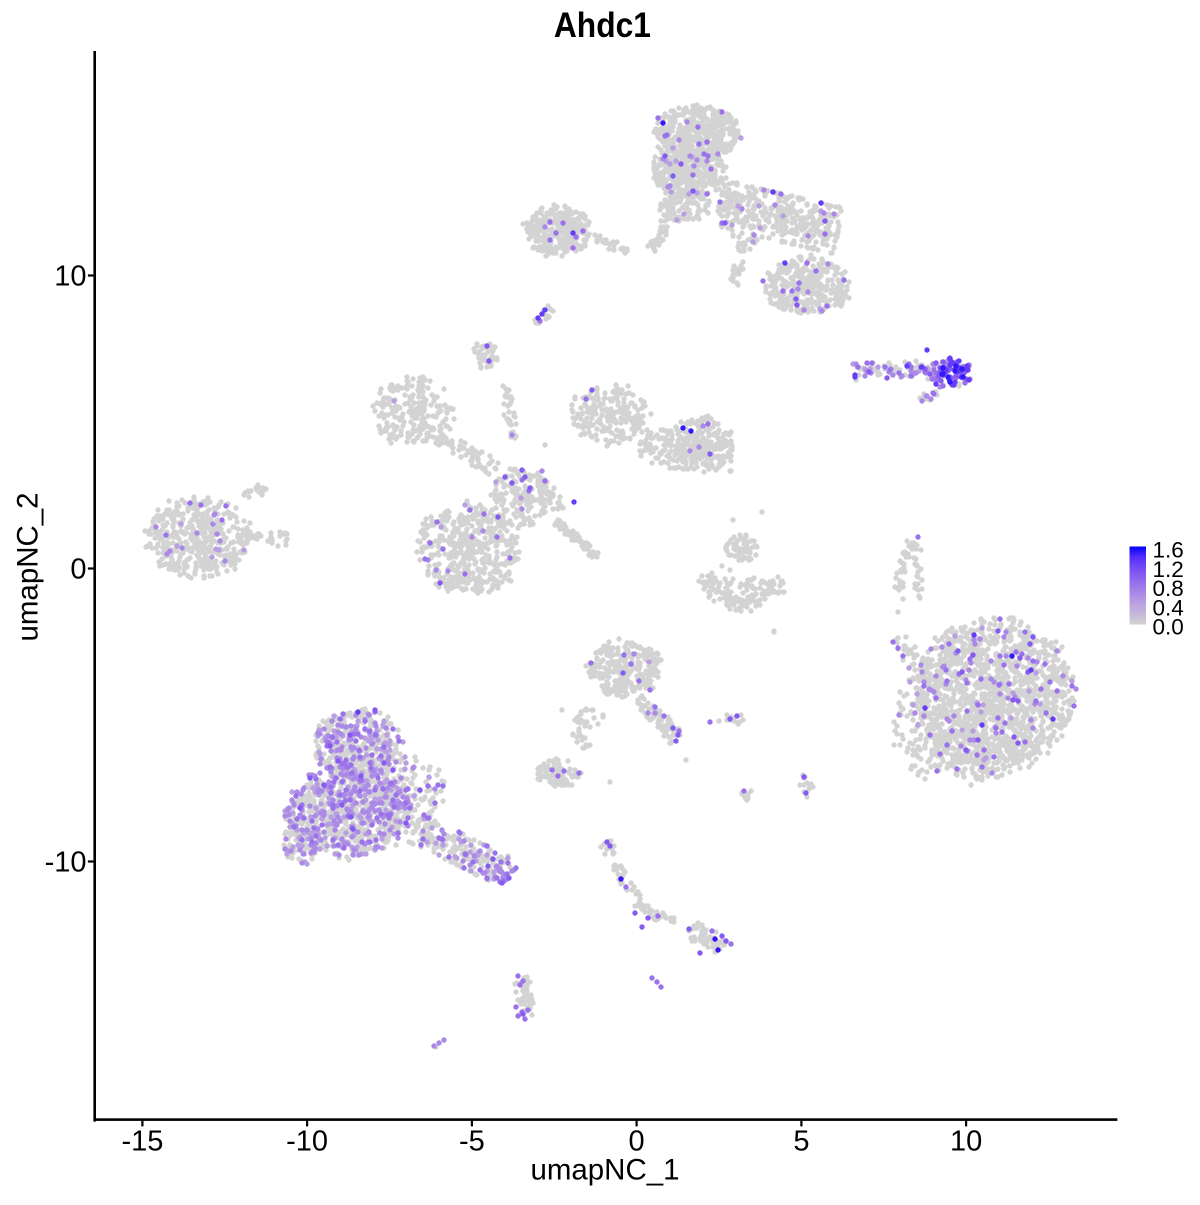 This screenshot has height=1205, width=1200. What do you see at coordinates (1168, 550) in the screenshot?
I see `svg-text: 1.6` at bounding box center [1168, 550].